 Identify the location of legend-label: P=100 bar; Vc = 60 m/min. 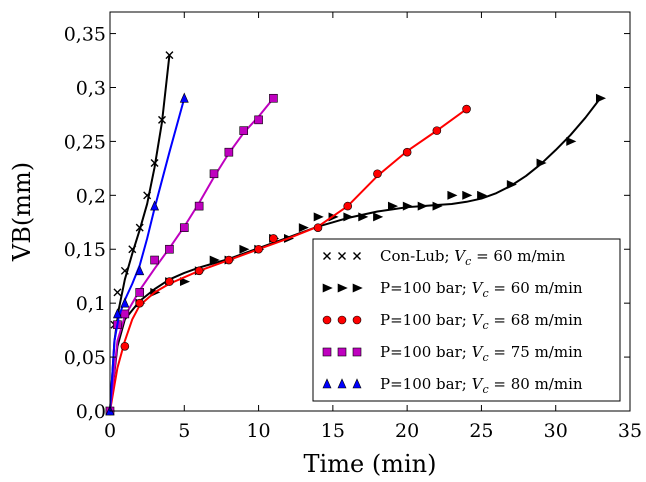
(481, 289).